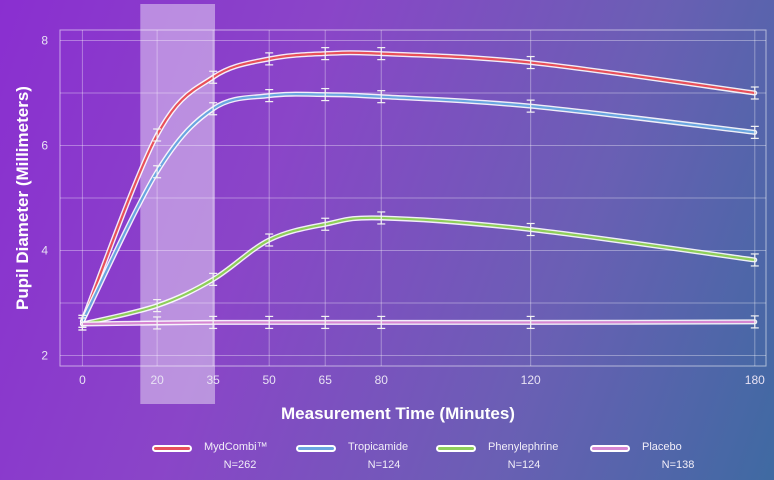  Describe the element at coordinates (678, 465) in the screenshot. I see `legend-sample-size: N=138` at that location.